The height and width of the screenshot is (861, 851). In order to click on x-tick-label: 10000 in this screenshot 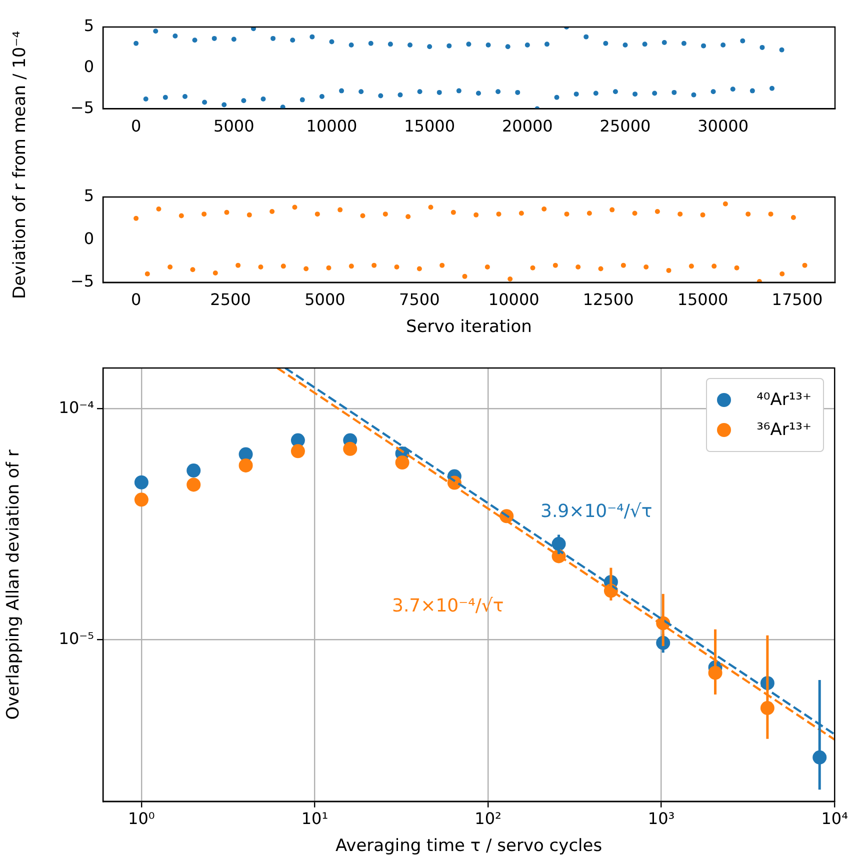, I will do `click(332, 126)`.